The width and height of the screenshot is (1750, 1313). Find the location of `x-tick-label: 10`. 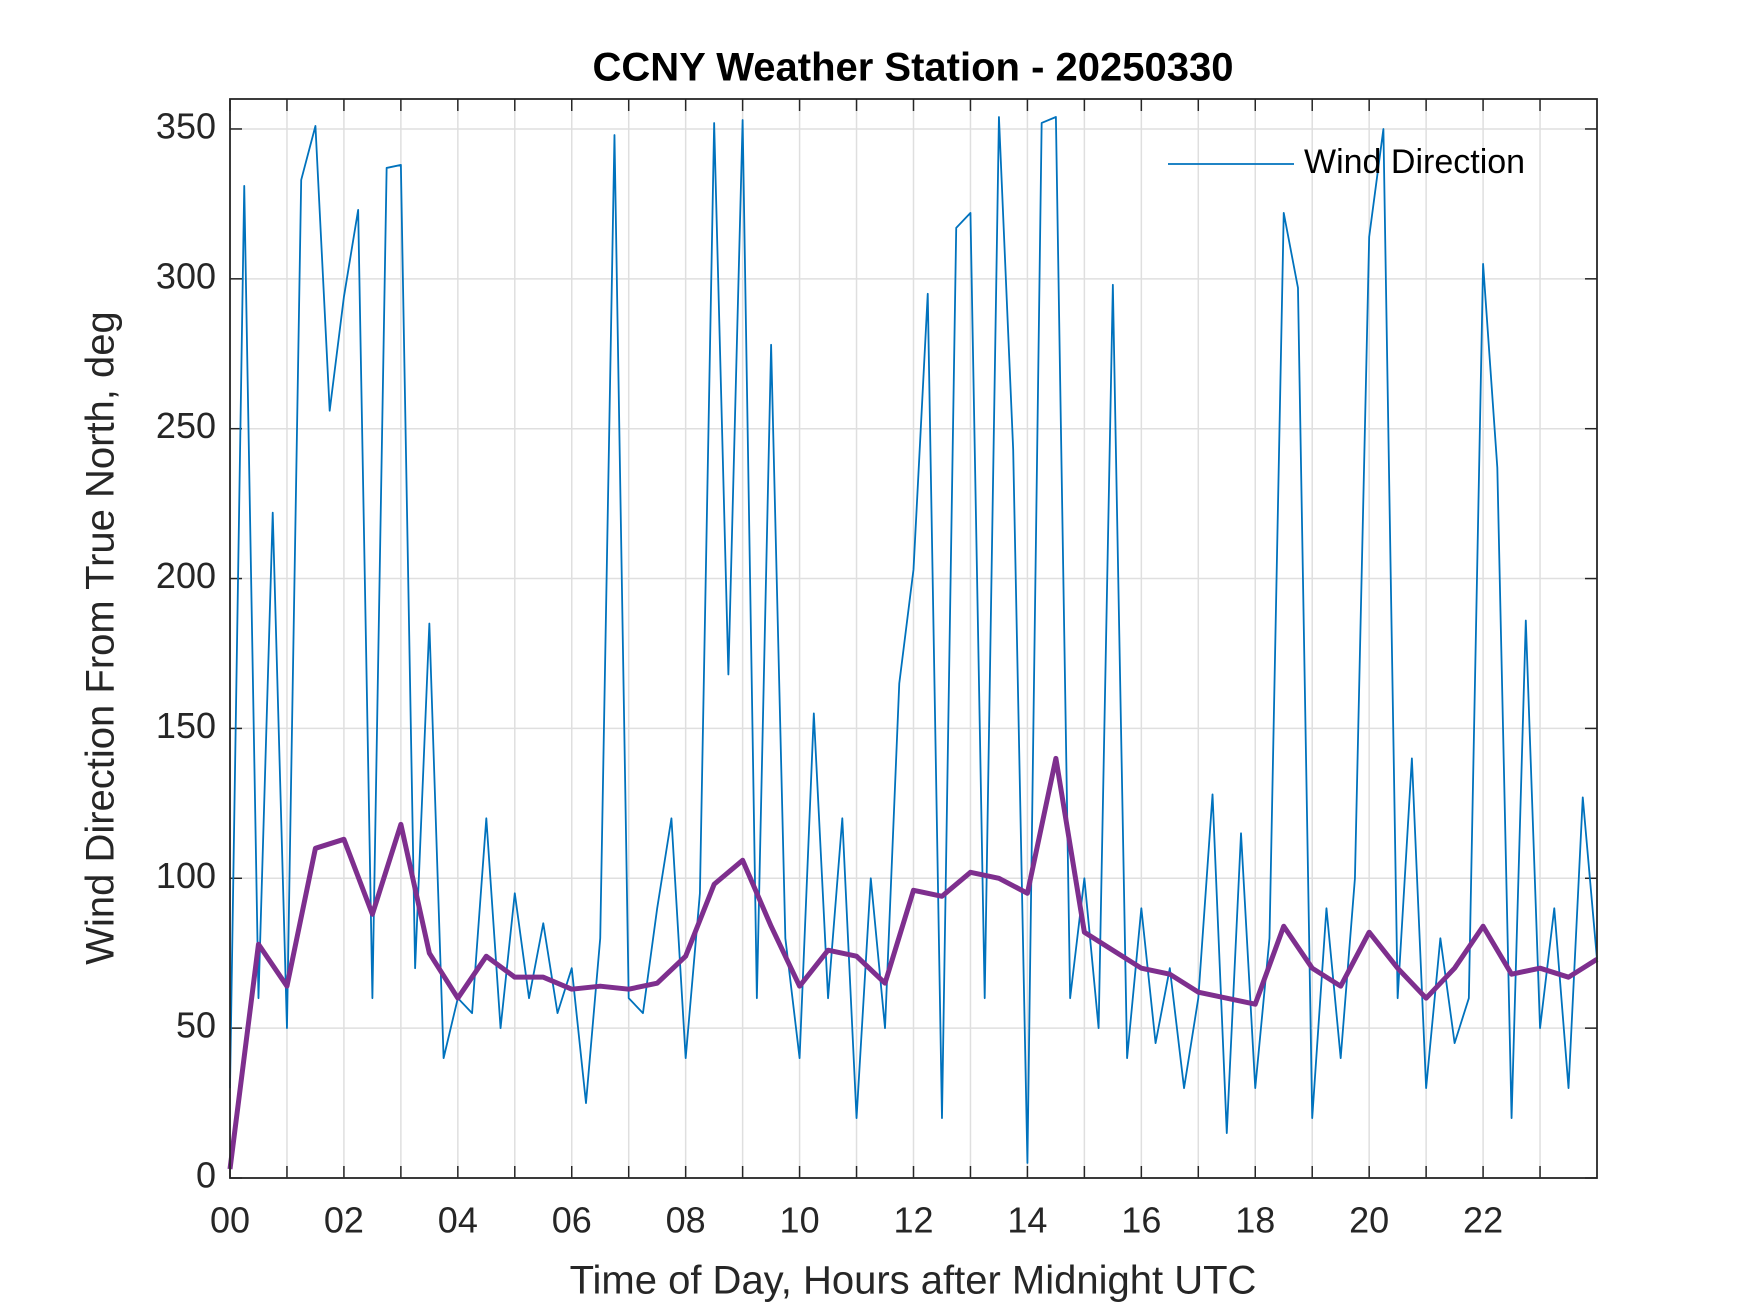

x-tick-label: 10 is located at coordinates (800, 1220).